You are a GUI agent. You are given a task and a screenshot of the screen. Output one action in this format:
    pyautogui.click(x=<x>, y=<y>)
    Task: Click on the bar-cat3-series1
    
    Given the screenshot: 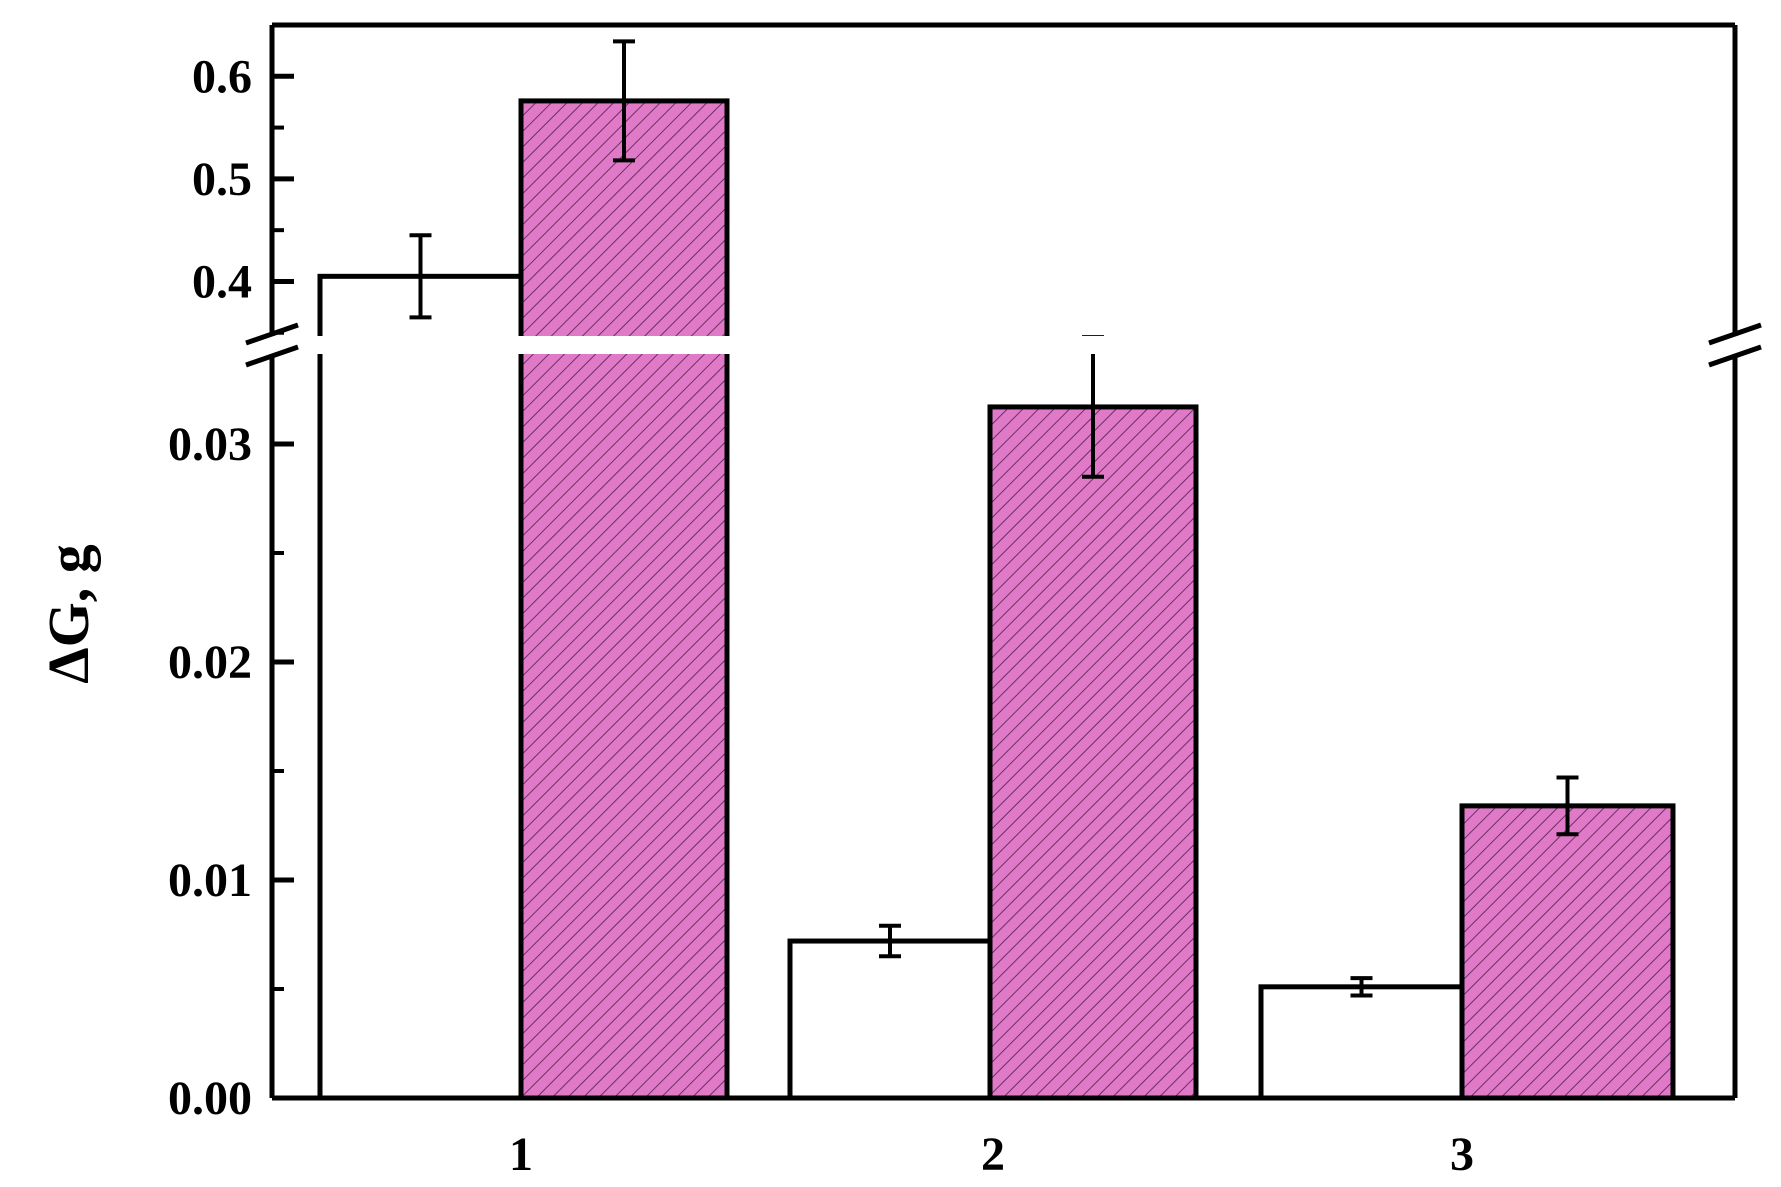 What is the action you would take?
    pyautogui.click(x=1361, y=1042)
    